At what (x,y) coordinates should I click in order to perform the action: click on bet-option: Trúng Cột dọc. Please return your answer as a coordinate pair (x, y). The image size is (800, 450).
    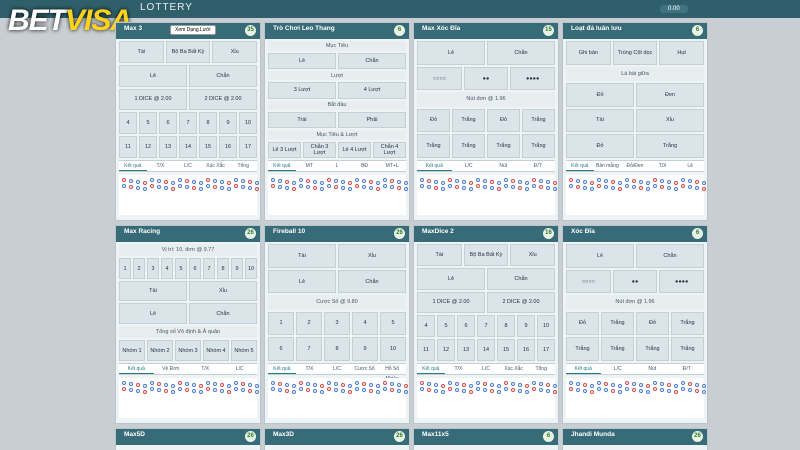
    Looking at the image, I should click on (635, 53).